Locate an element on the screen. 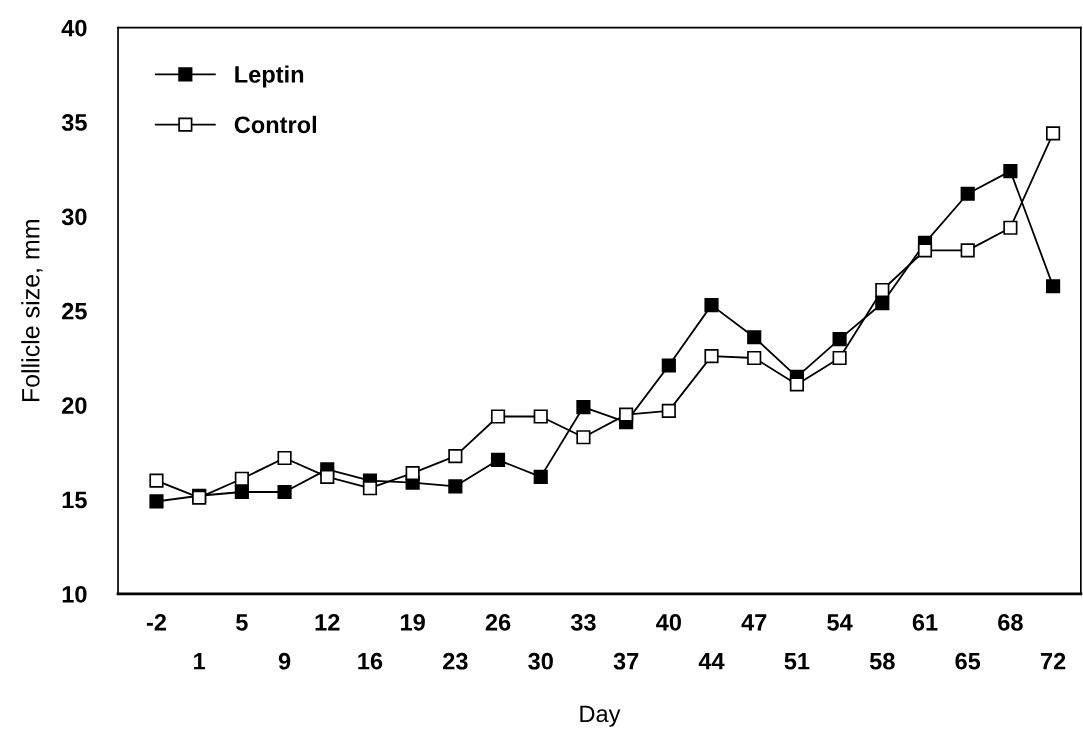  x-tick-label: 30 is located at coordinates (540, 661).